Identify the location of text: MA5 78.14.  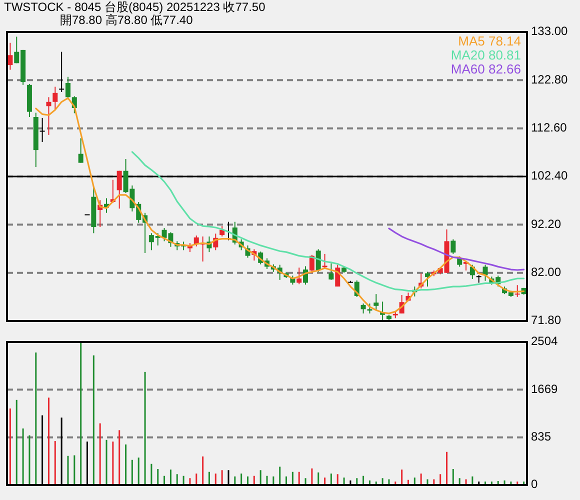
(489, 40).